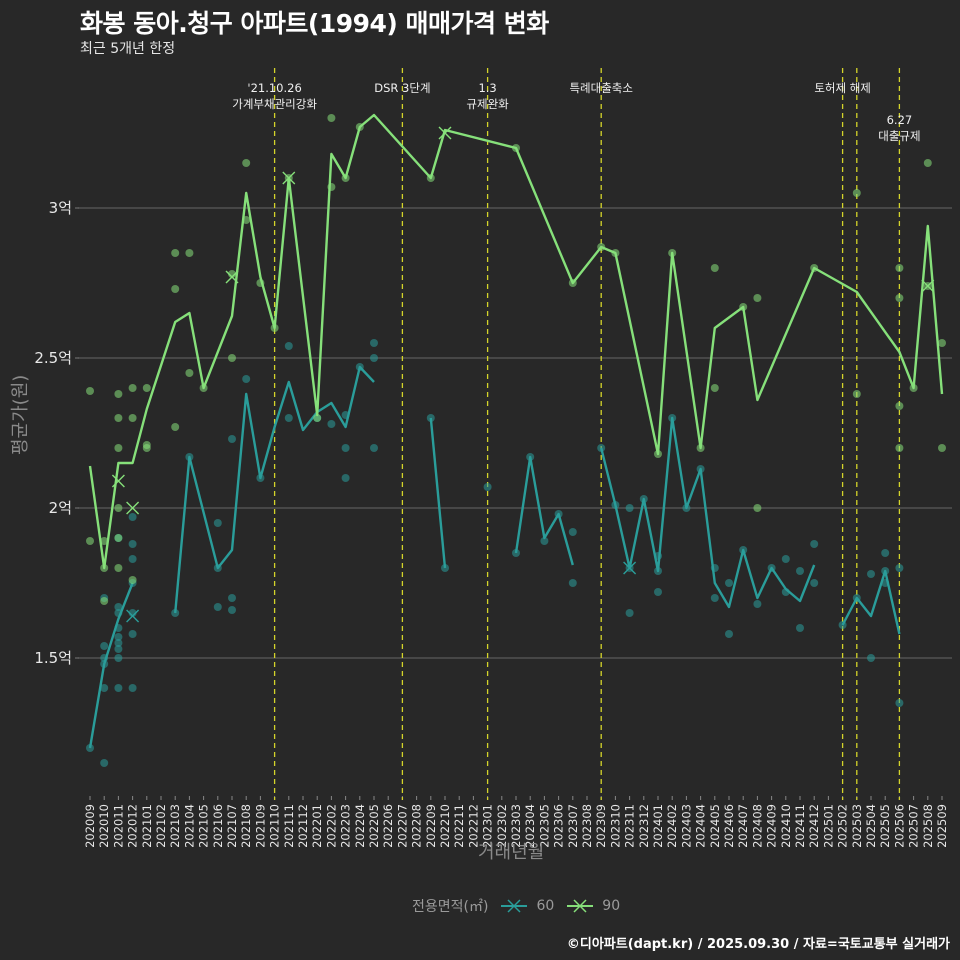 This screenshot has height=960, width=960. What do you see at coordinates (473, 826) in the screenshot?
I see `x-tick-label: 202212` at bounding box center [473, 826].